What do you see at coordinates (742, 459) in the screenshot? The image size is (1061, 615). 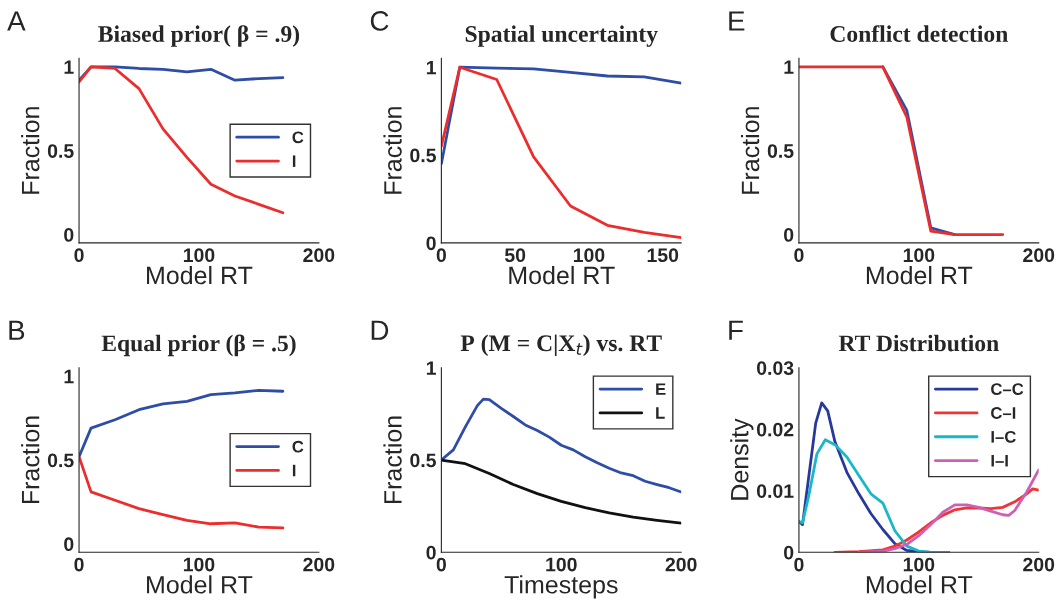 I see `y-axis-title: Density` at bounding box center [742, 459].